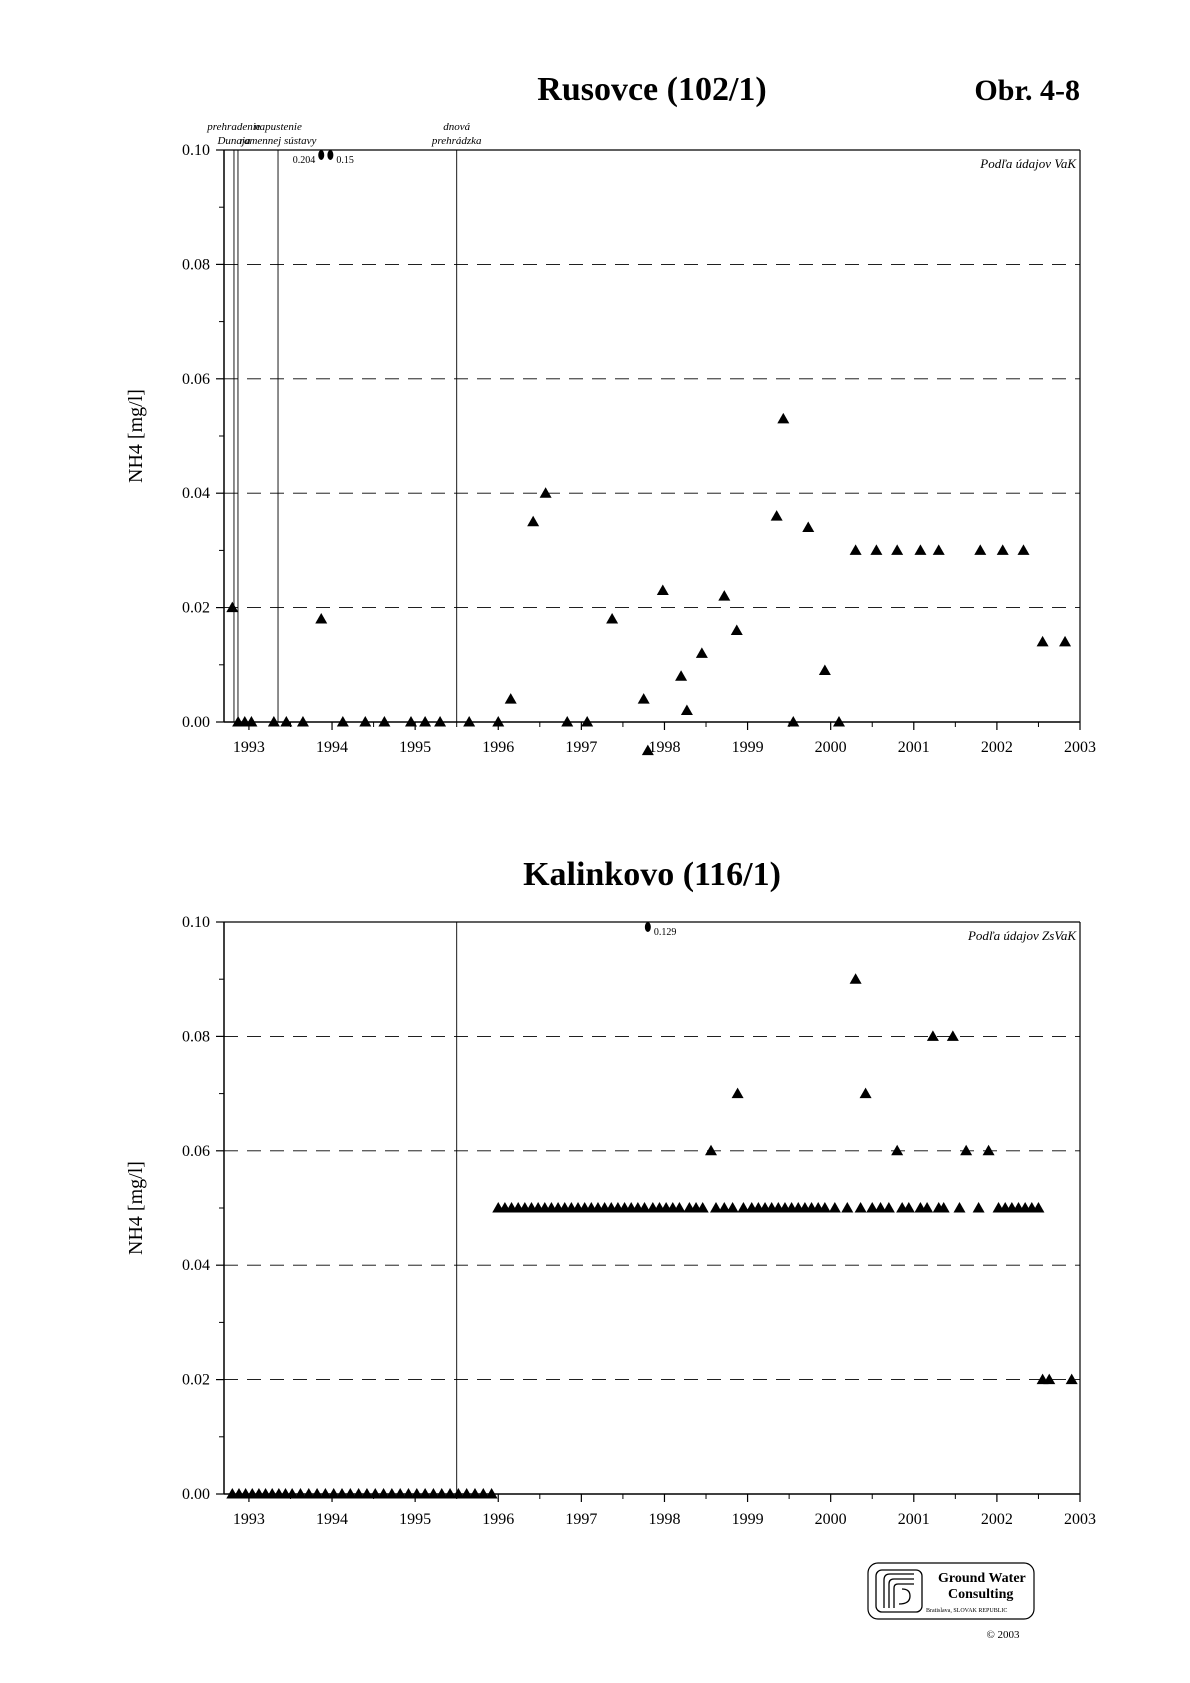 Image resolution: width=1190 pixels, height=1683 pixels. What do you see at coordinates (980, 1594) in the screenshot?
I see `logo-line2: Consulting` at bounding box center [980, 1594].